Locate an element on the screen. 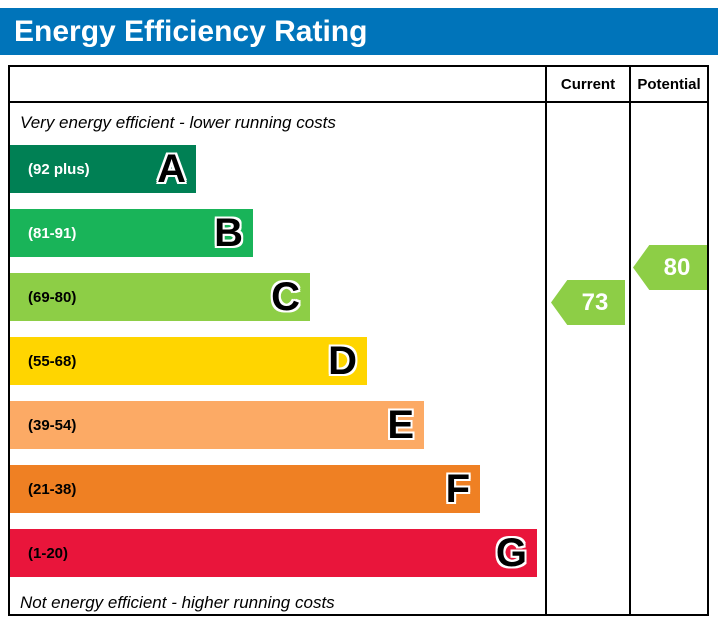 This screenshot has height=619, width=718. band-d: (55-68) D is located at coordinates (188, 361).